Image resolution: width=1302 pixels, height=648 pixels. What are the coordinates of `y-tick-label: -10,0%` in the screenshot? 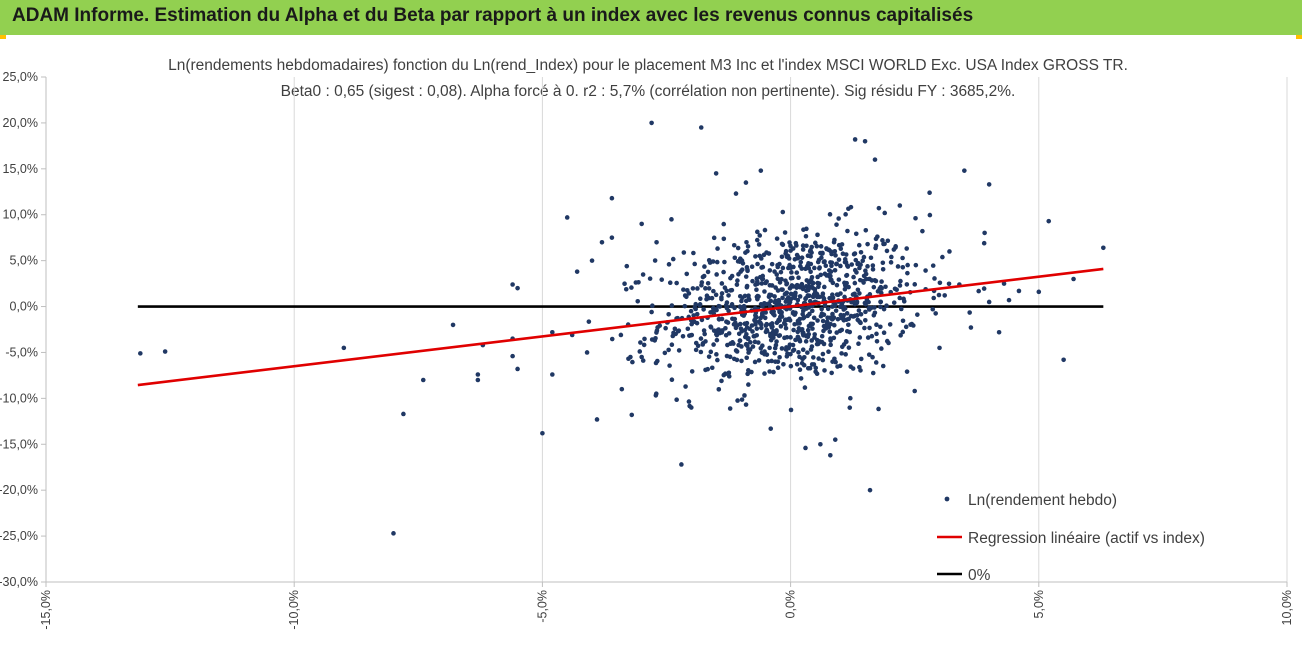 It's located at (19, 398).